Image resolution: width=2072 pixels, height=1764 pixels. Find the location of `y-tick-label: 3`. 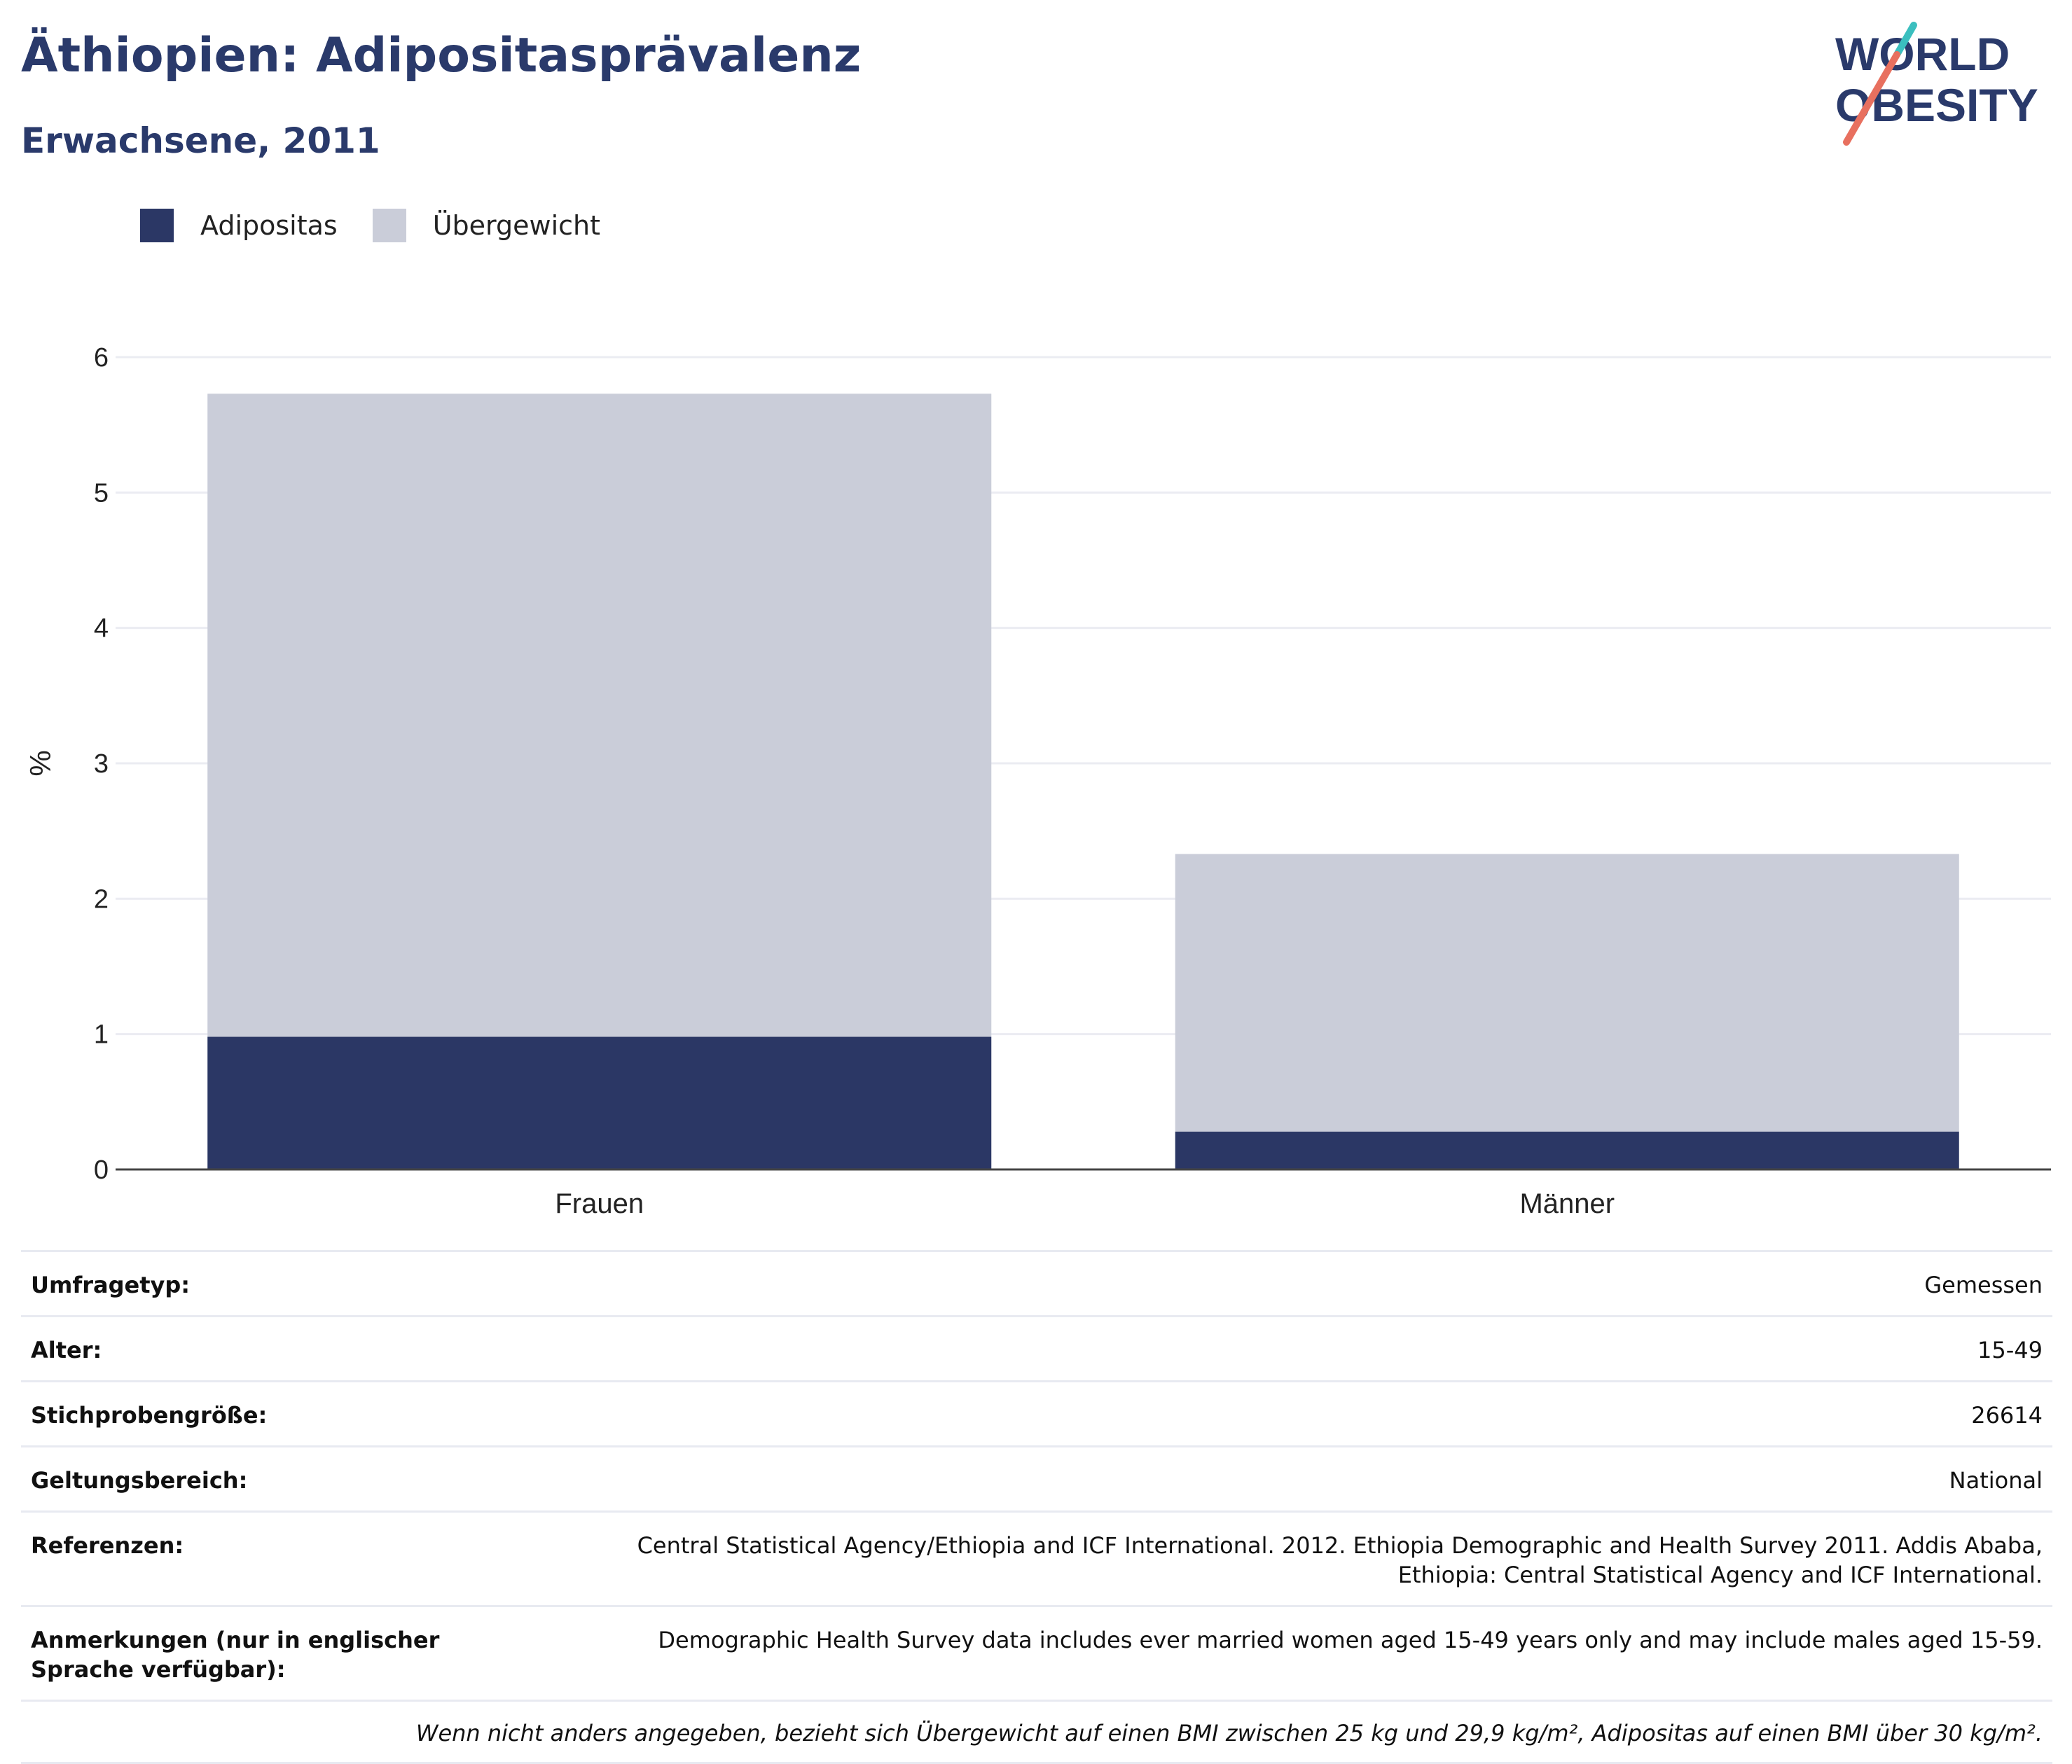

y-tick-label: 3 is located at coordinates (102, 764).